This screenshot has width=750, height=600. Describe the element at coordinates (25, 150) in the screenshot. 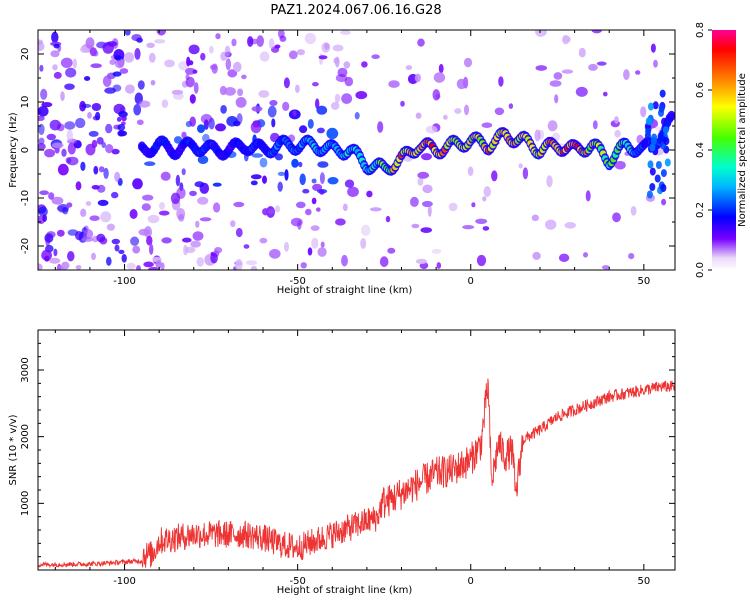

I see `y-tick-label: 0` at that location.